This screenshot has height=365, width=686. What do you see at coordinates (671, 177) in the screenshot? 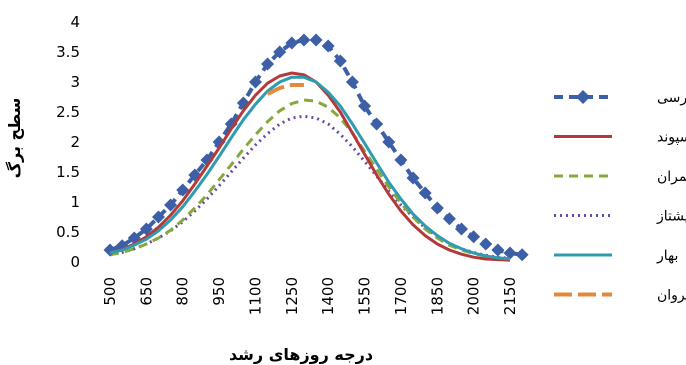
I see `legend-label: چمران` at bounding box center [671, 177].